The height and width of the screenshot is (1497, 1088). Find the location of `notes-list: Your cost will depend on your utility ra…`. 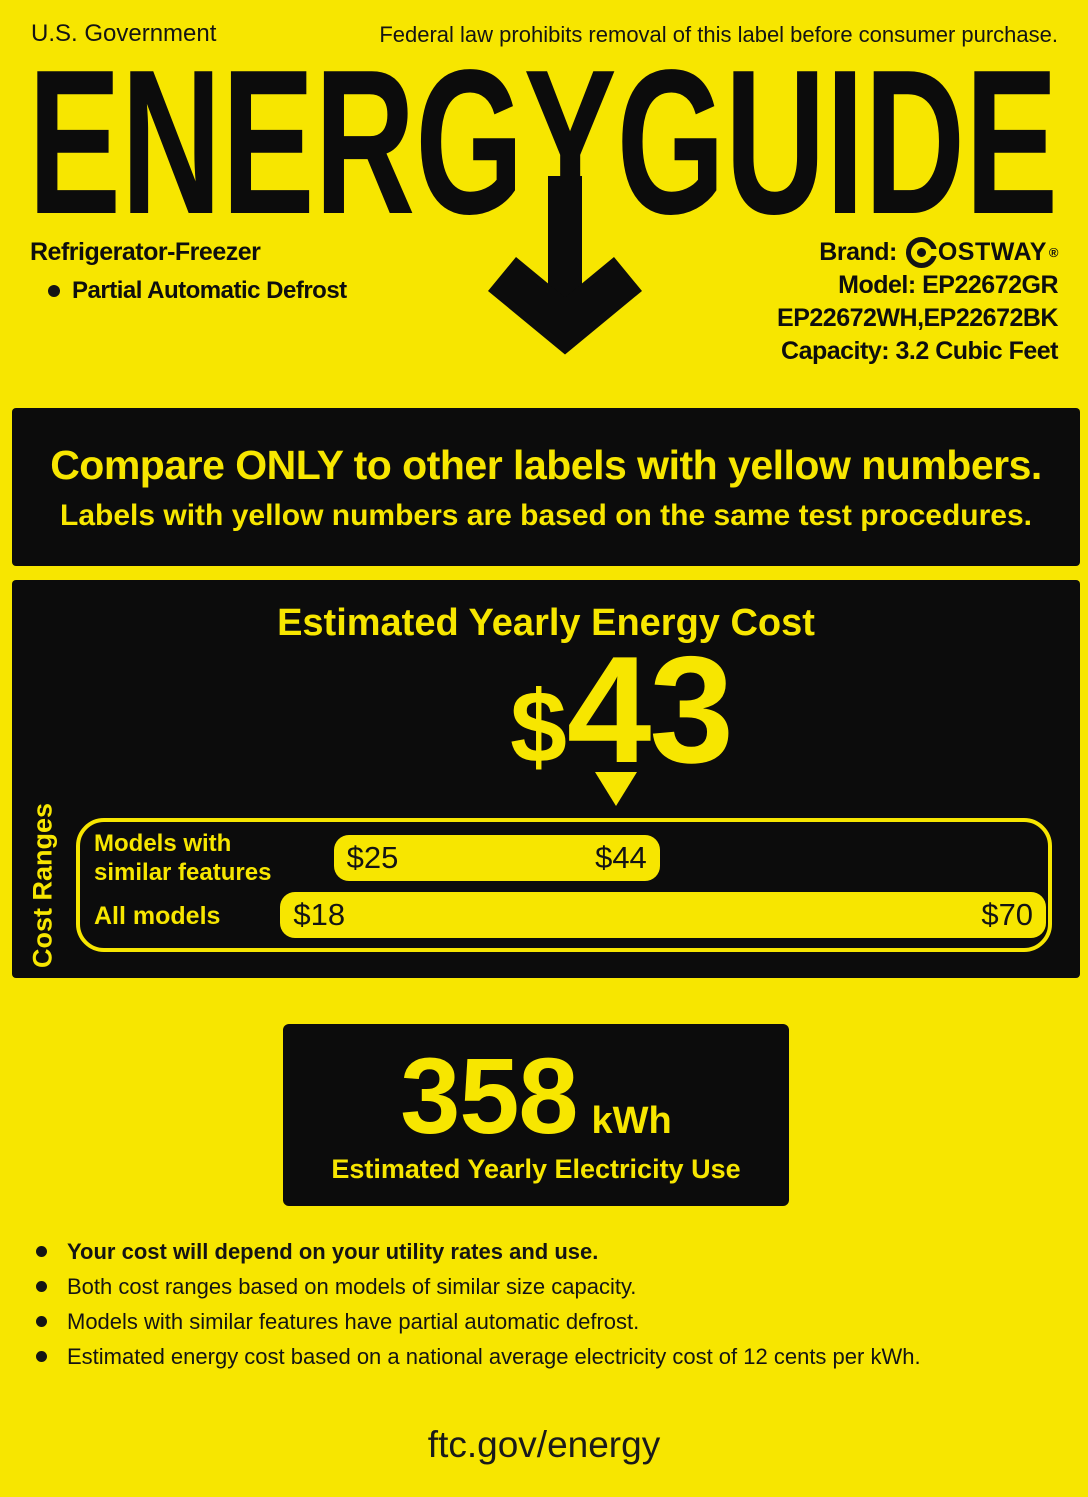

notes-list: Your cost will depend on your utility ra… is located at coordinates (478, 1310).